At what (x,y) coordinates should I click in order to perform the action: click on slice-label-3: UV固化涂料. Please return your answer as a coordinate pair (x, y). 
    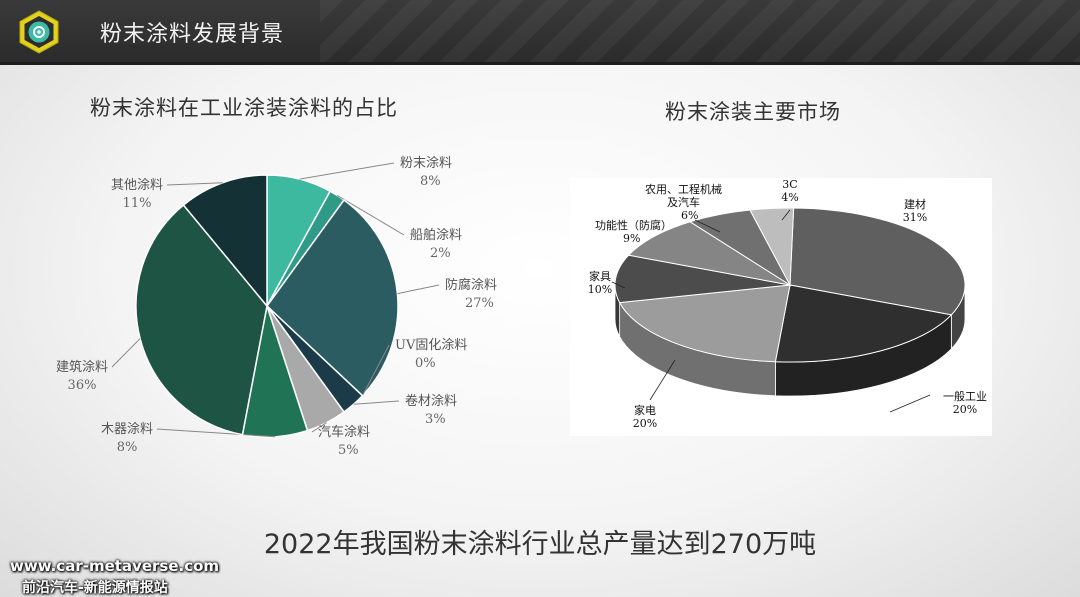
    Looking at the image, I should click on (431, 345).